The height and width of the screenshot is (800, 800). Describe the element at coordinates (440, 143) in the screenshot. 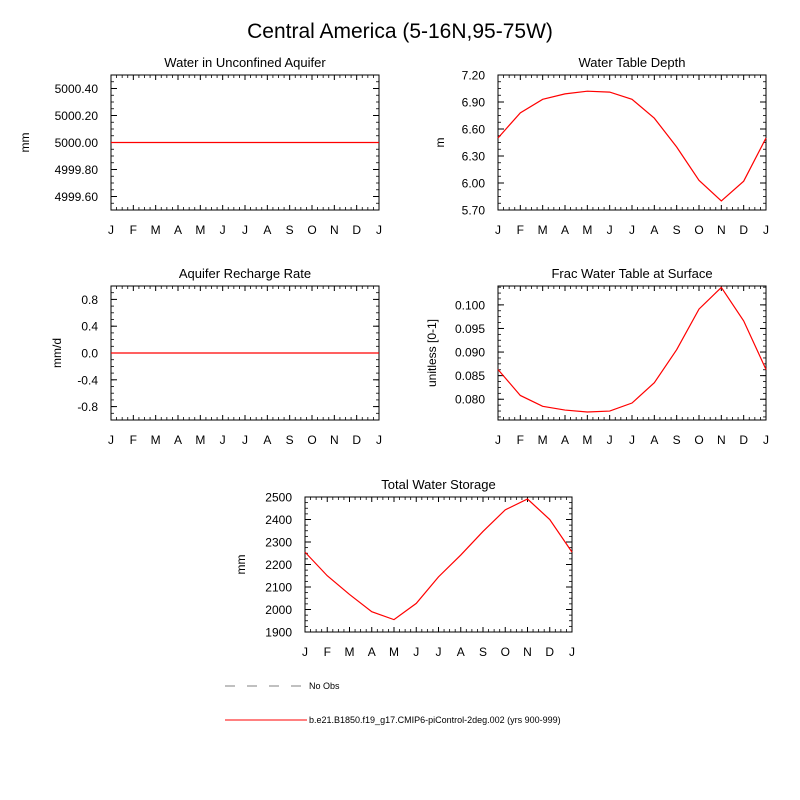

I see `y-axis-label: m` at that location.